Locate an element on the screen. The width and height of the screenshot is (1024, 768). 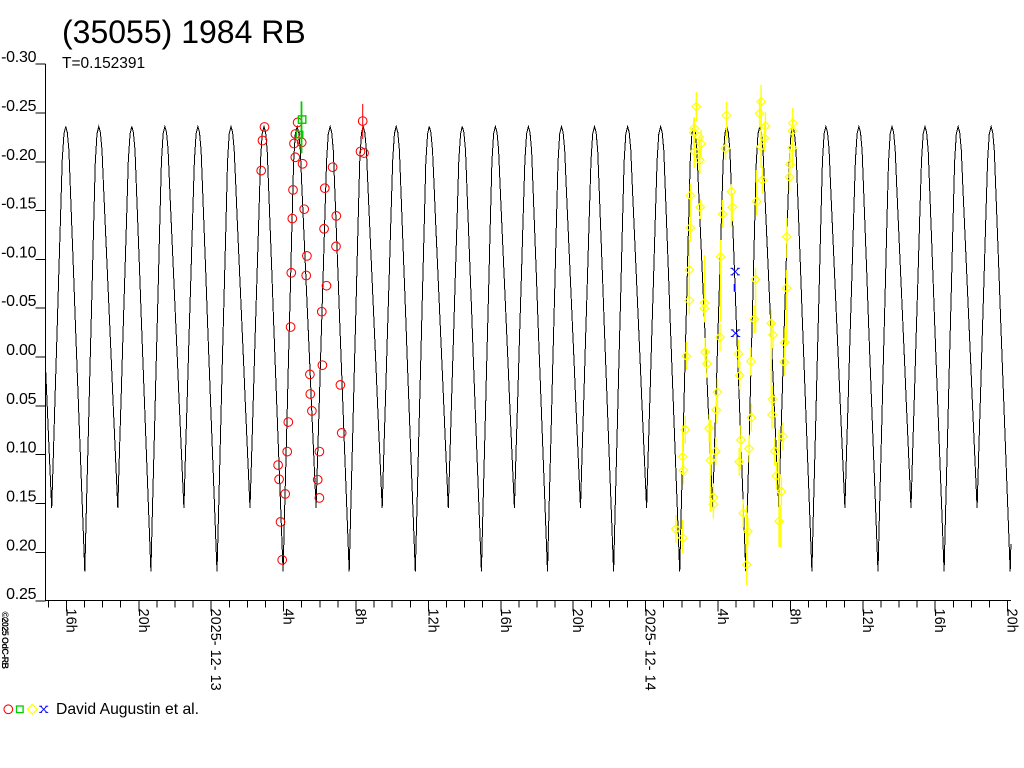
svg-text: ©2025 OdC-RB is located at coordinates (5, 641).